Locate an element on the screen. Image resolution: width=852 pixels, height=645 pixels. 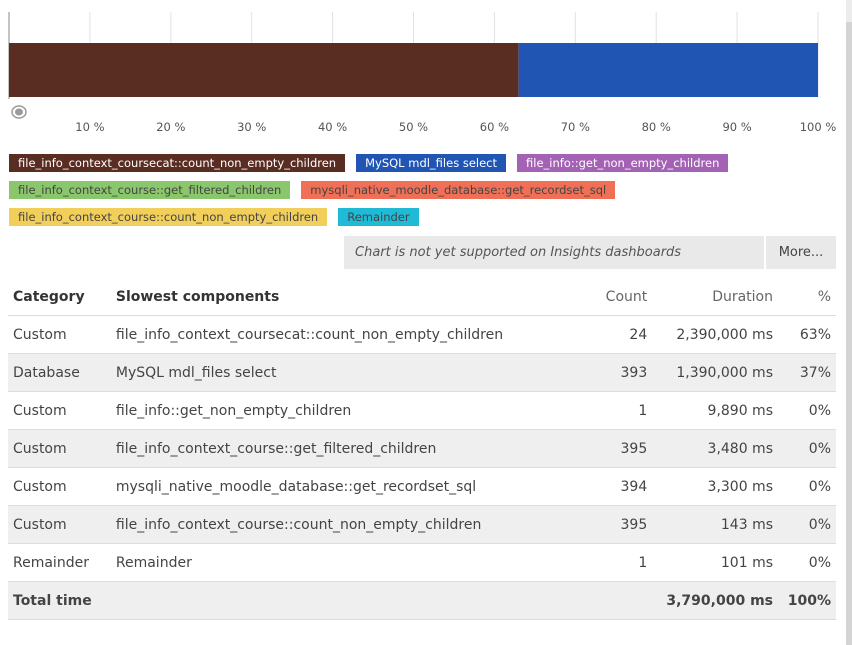
cell-category: Database is located at coordinates (59, 372).